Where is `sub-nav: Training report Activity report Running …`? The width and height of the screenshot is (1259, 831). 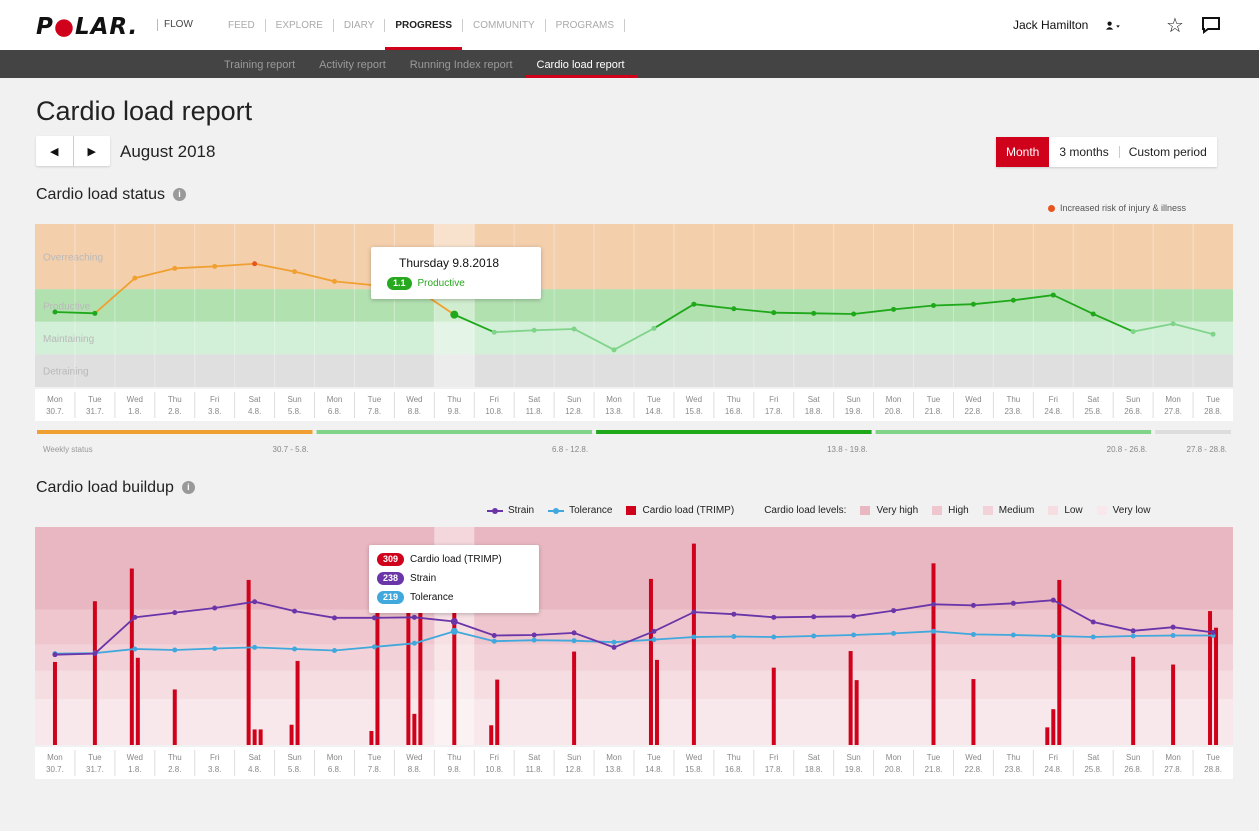 sub-nav: Training report Activity report Running … is located at coordinates (424, 64).